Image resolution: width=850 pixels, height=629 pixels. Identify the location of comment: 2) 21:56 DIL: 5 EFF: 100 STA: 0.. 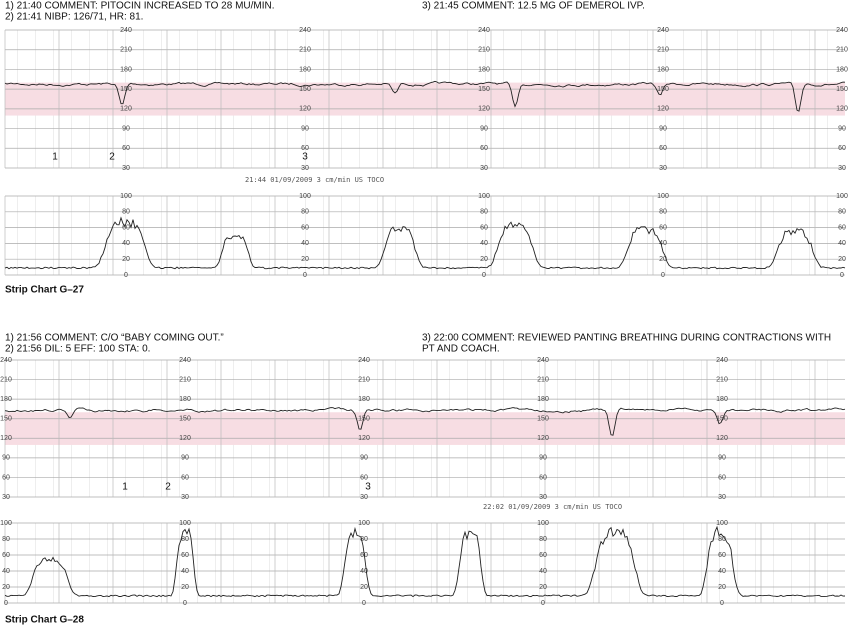
(77, 349).